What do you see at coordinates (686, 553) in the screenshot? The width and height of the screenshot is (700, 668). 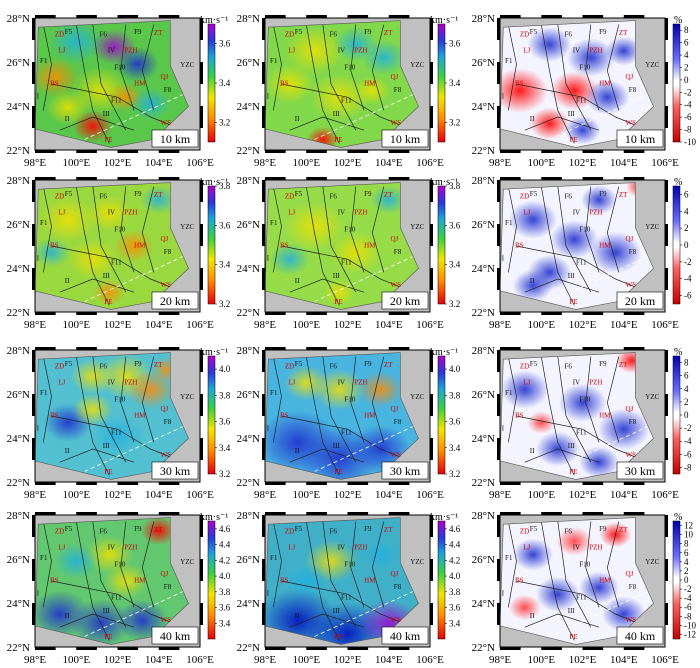 I see `colorbar-tick-label: 6` at bounding box center [686, 553].